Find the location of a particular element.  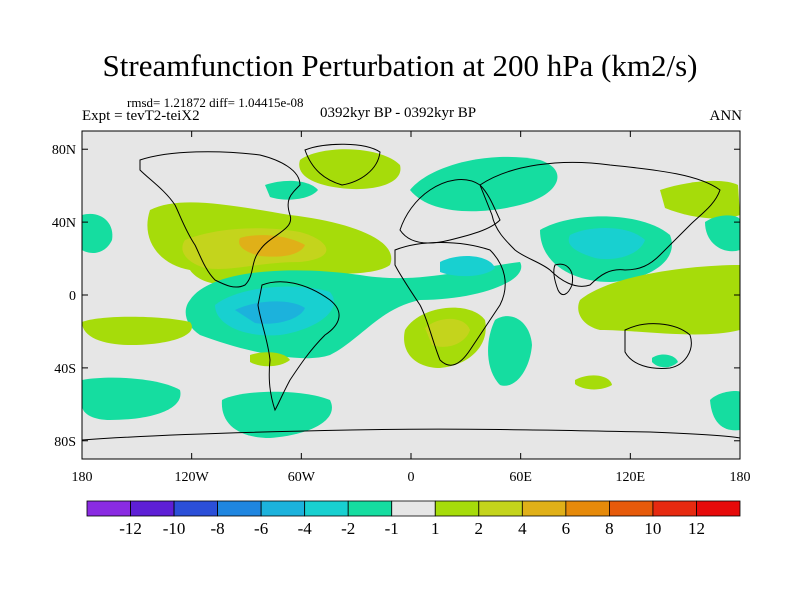

colorbar-label: 2 is located at coordinates (479, 528).